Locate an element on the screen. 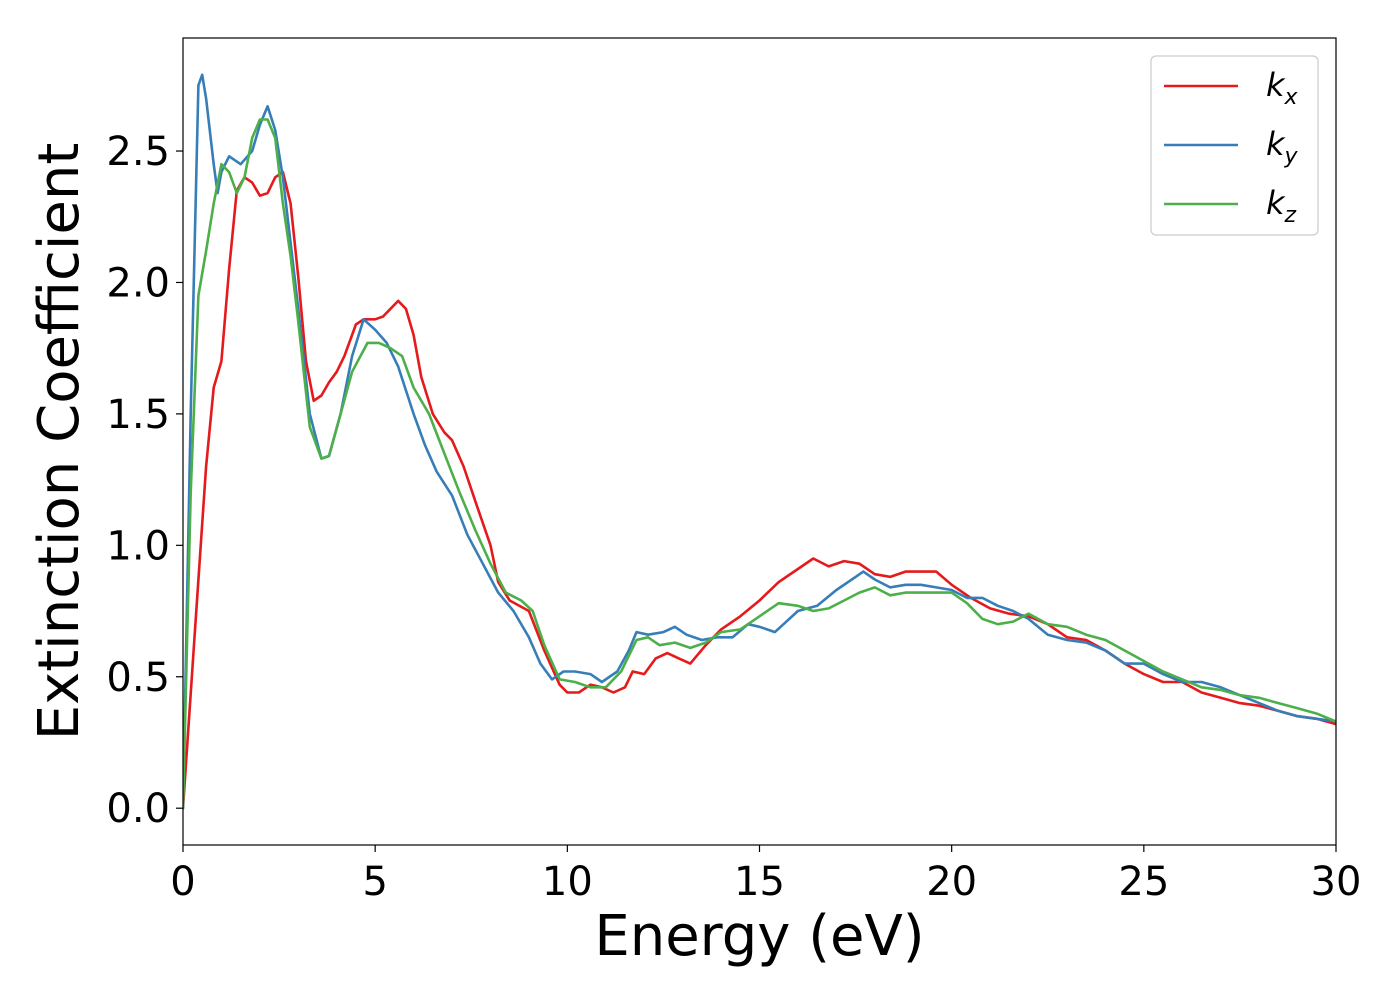 The height and width of the screenshot is (1000, 1400). x-axis-ticks: 0 5 10 15 20 25 30 is located at coordinates (765, 875).